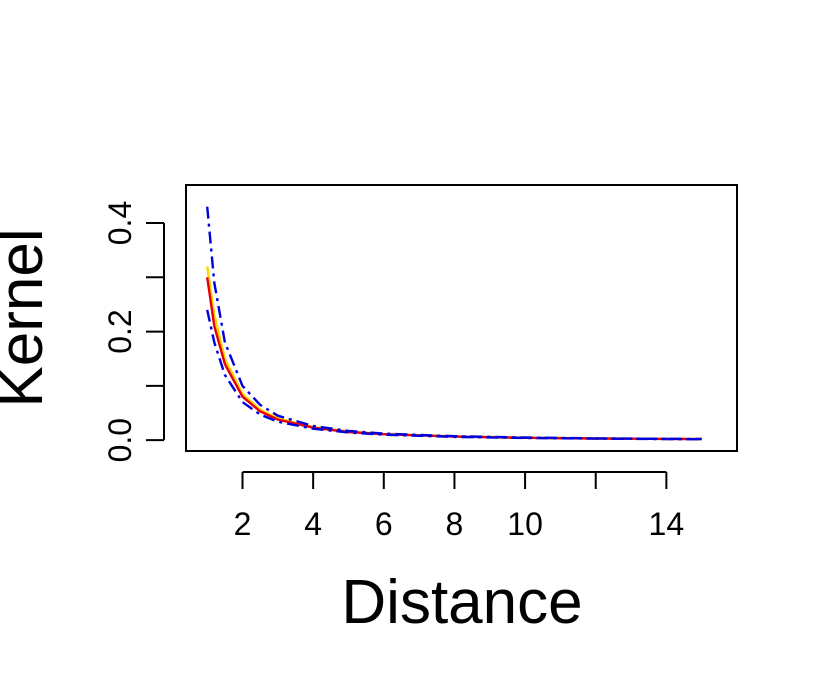 This screenshot has height=683, width=830. I want to click on x-tick-label: 6, so click(384, 524).